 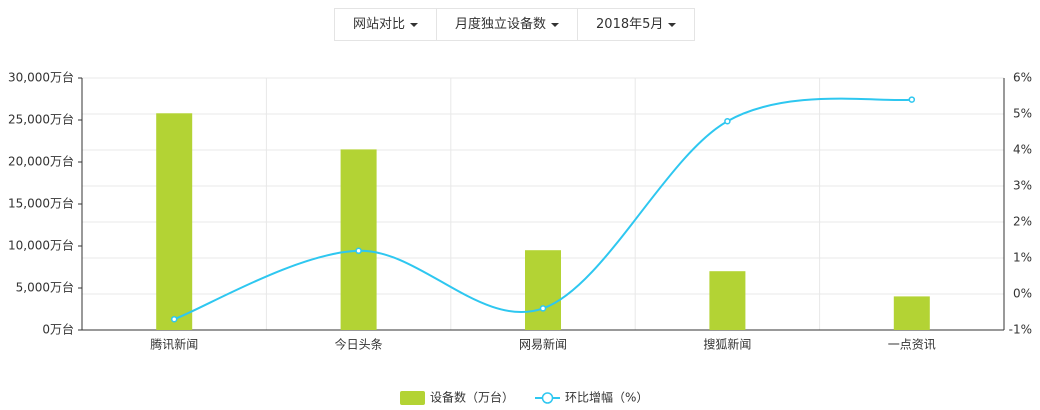 I want to click on y2-tick-label: -1%, so click(x=1020, y=330).